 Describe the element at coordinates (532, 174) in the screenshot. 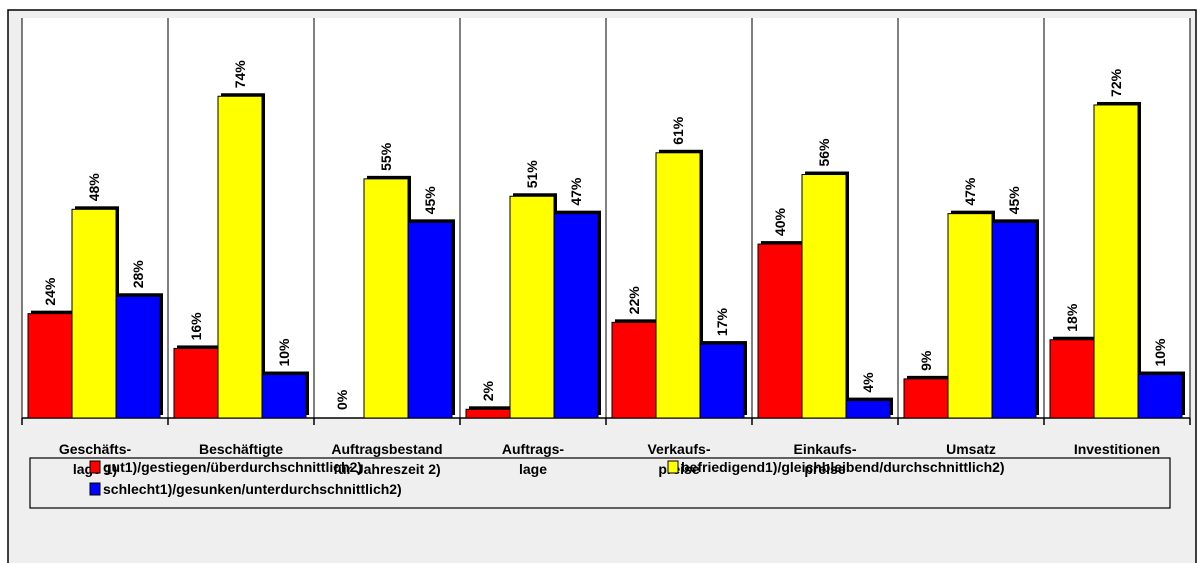

I see `value-label: 51%` at that location.